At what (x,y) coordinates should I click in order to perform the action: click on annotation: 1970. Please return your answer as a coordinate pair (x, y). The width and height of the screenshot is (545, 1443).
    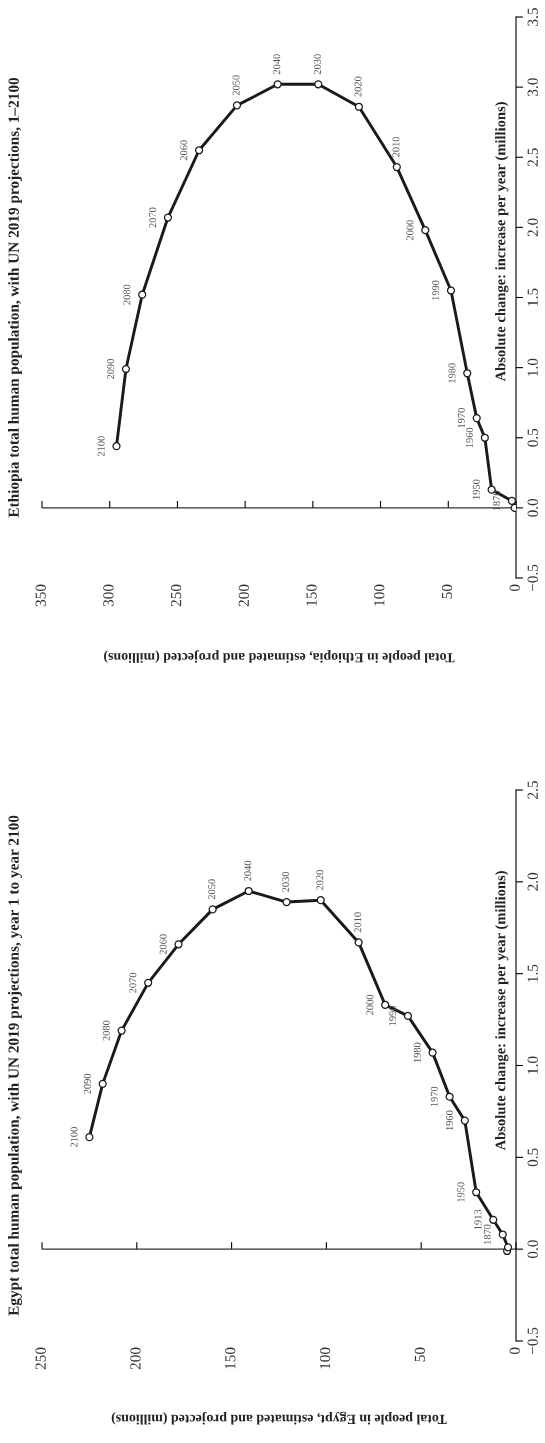
    Looking at the image, I should click on (434, 1096).